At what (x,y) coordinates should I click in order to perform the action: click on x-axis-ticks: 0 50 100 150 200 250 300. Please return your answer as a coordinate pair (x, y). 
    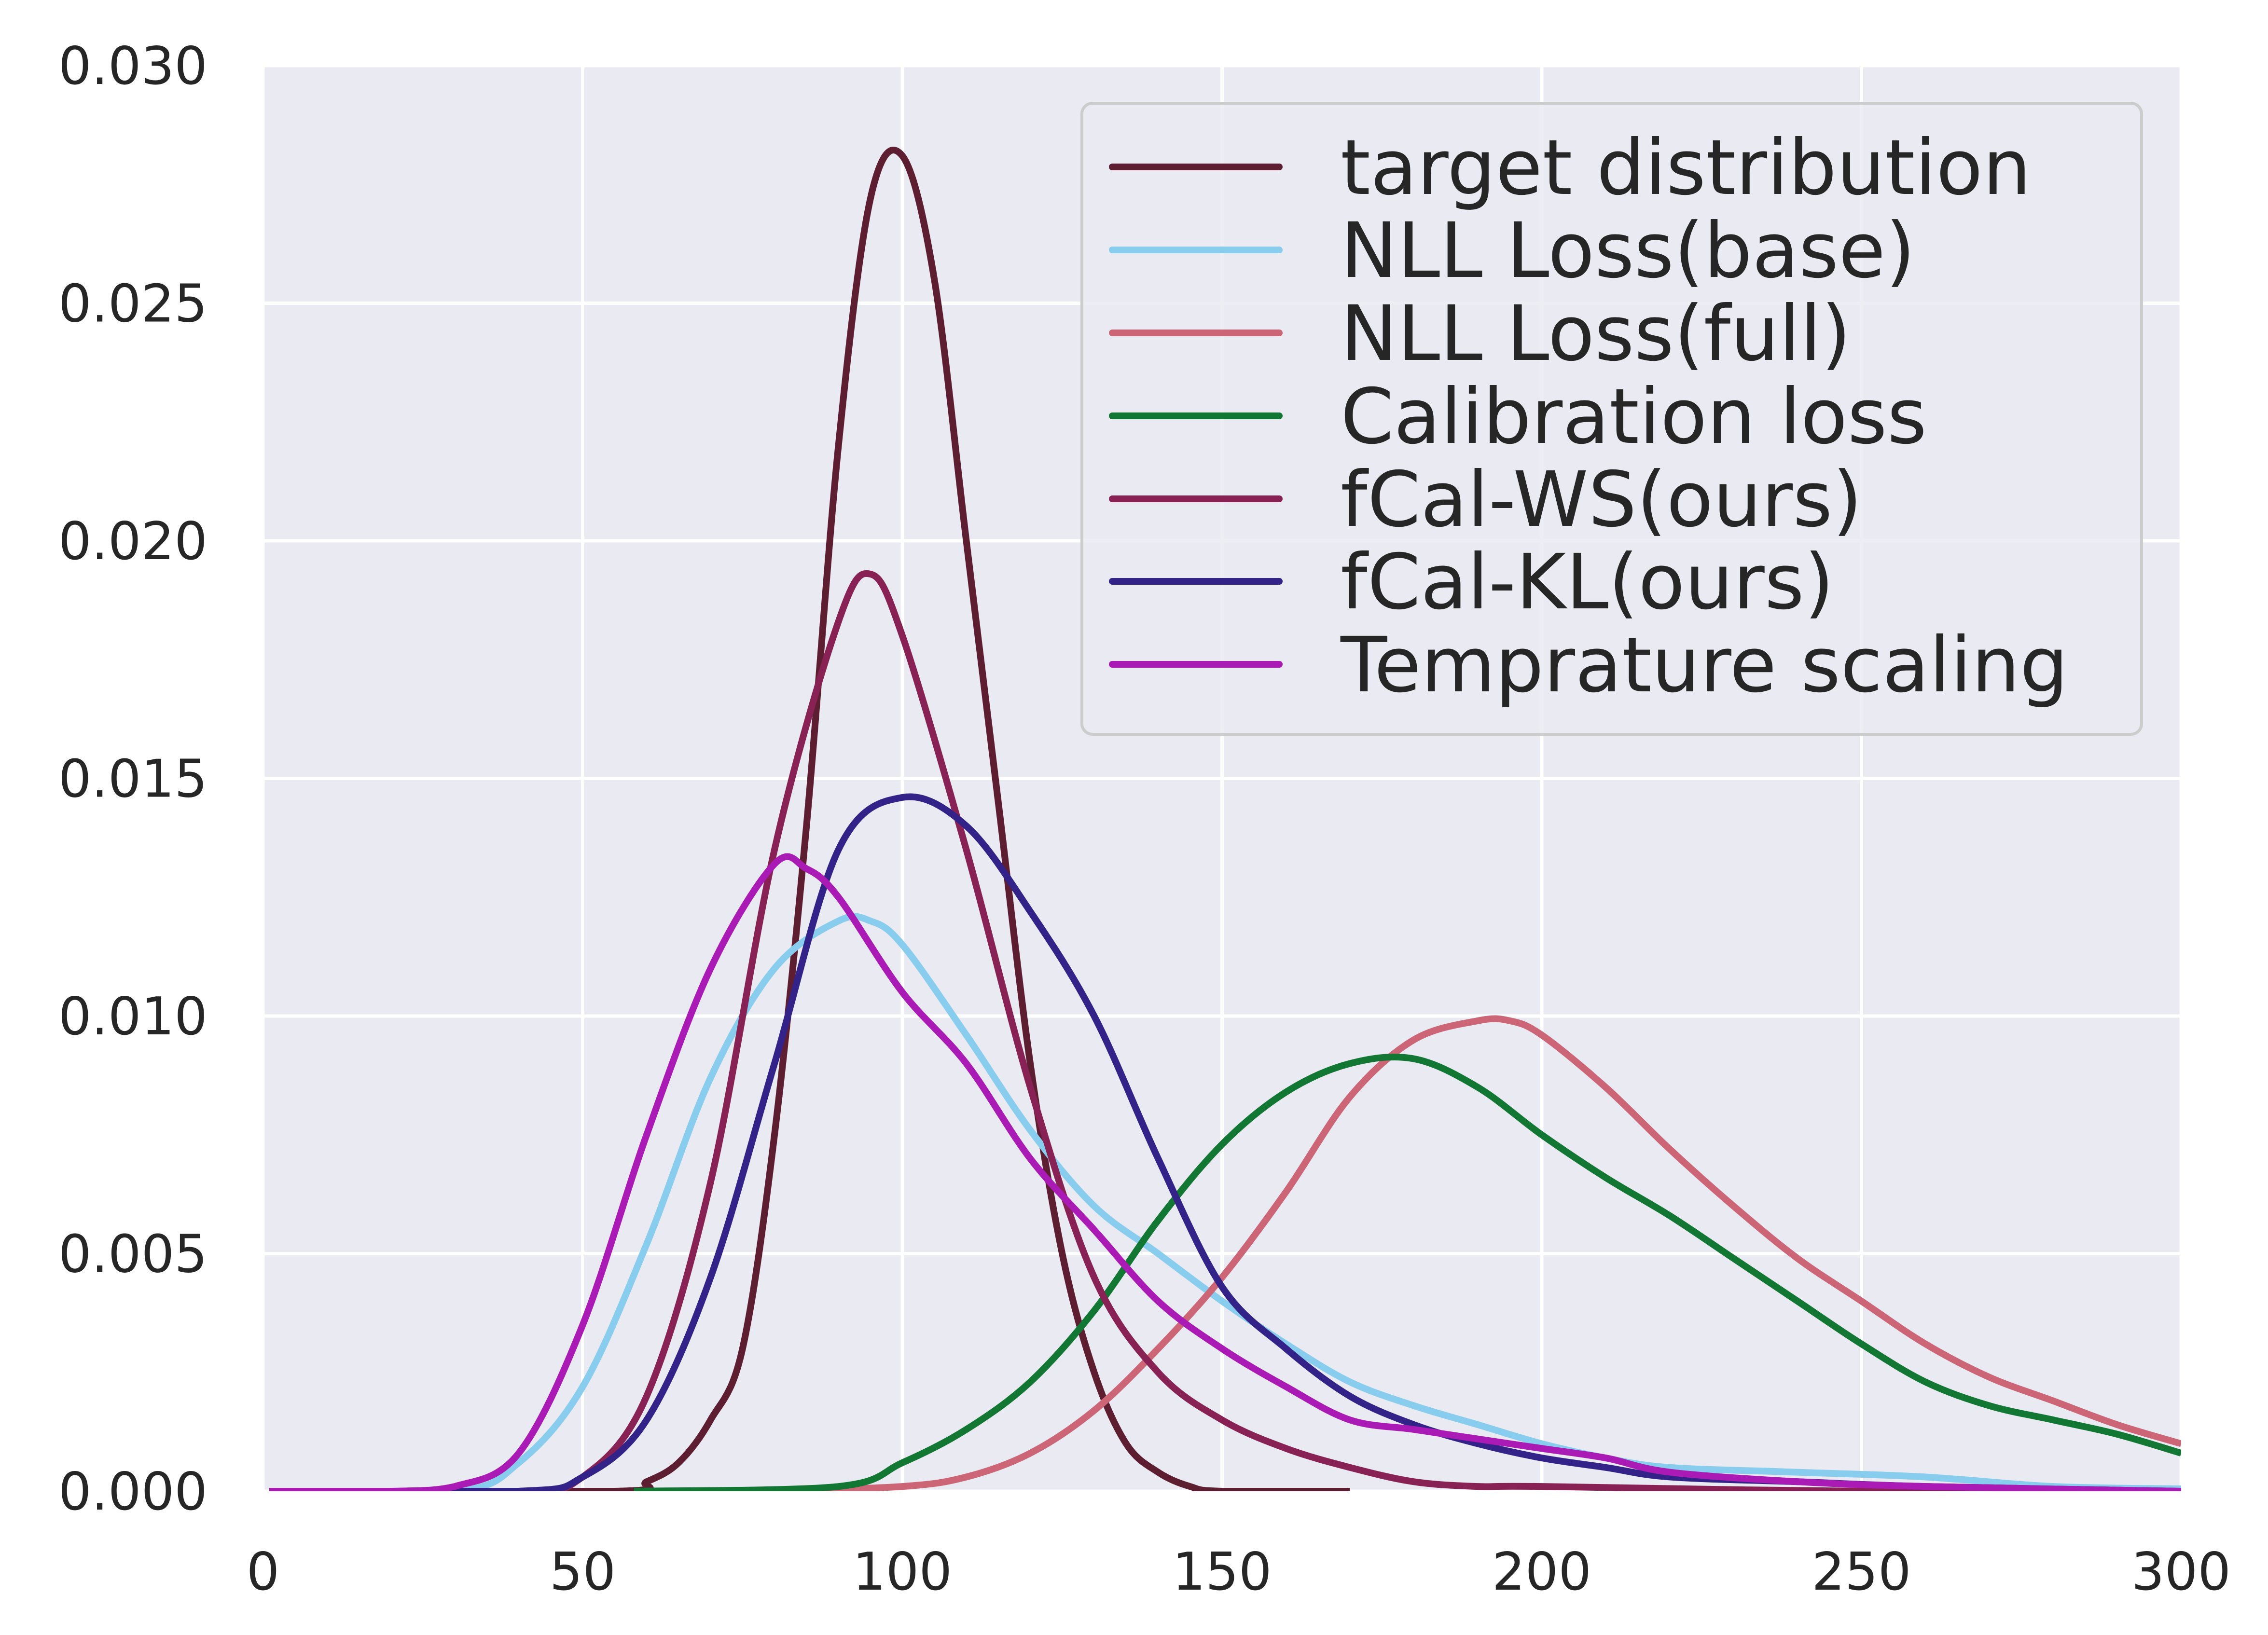
    Looking at the image, I should click on (1239, 1572).